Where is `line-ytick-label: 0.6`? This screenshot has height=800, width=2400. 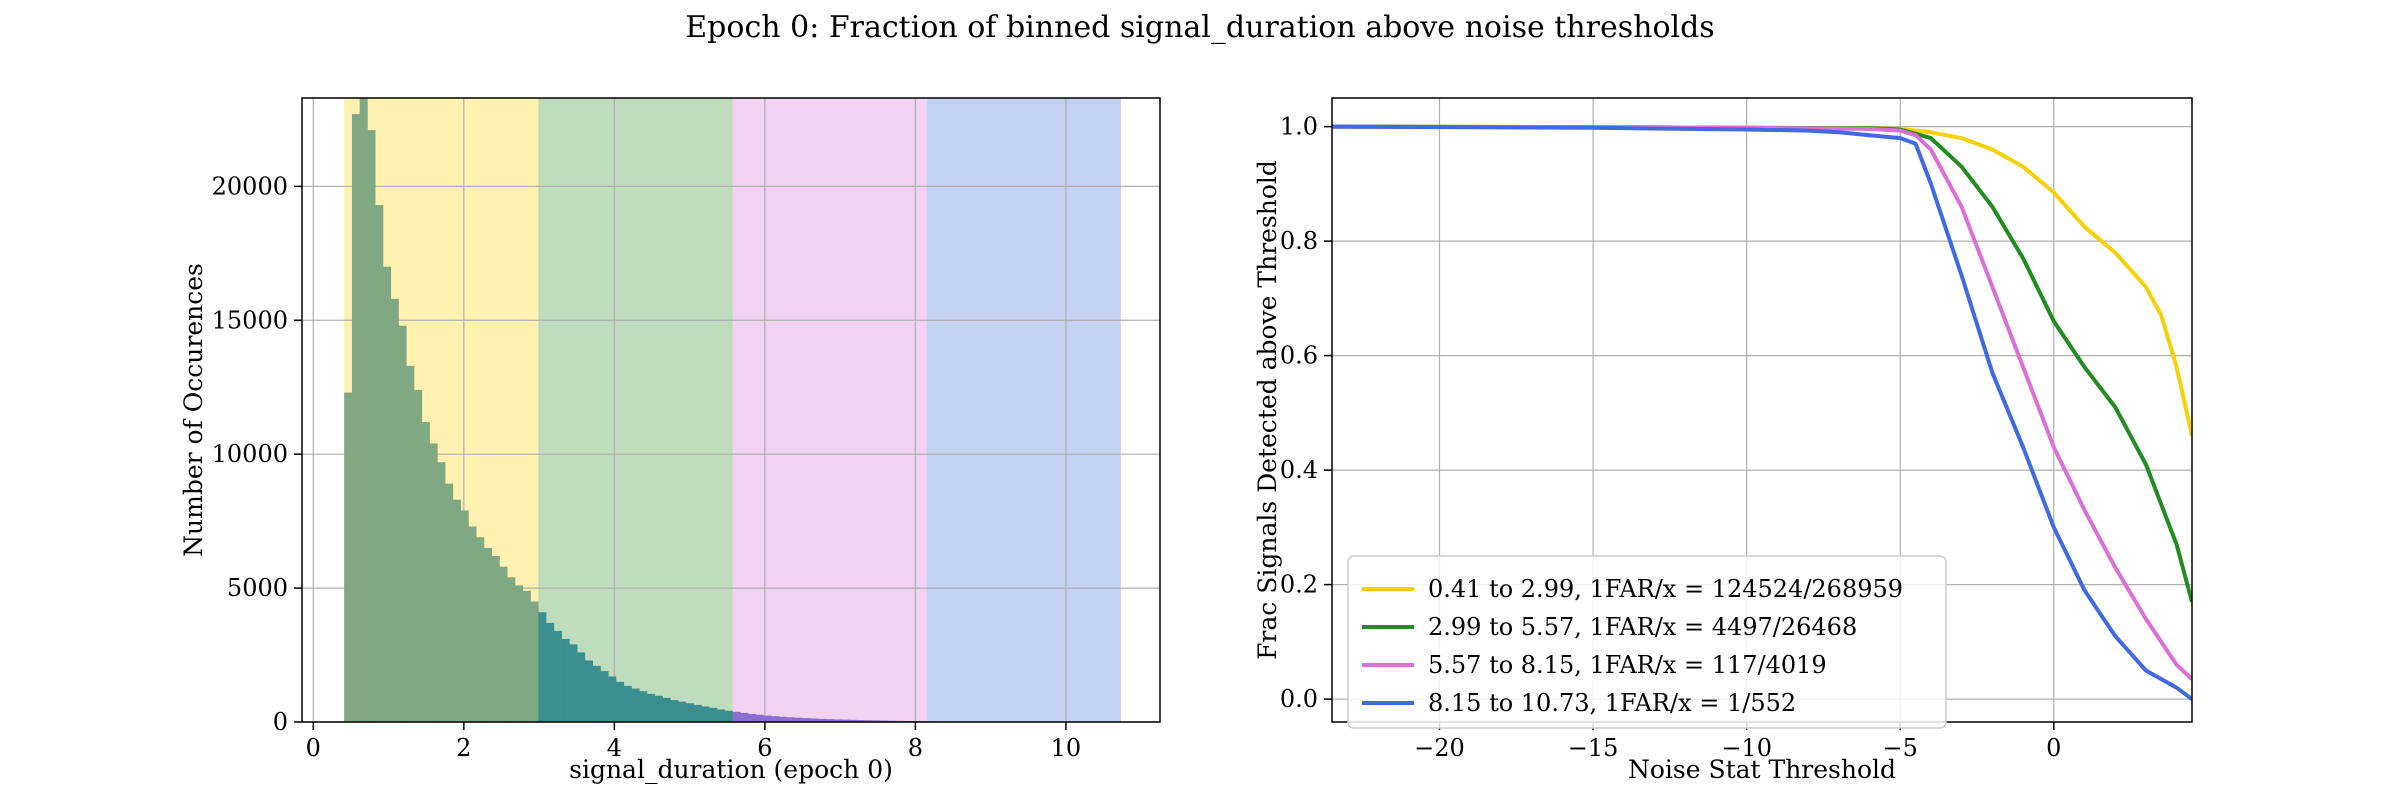 line-ytick-label: 0.6 is located at coordinates (1299, 356).